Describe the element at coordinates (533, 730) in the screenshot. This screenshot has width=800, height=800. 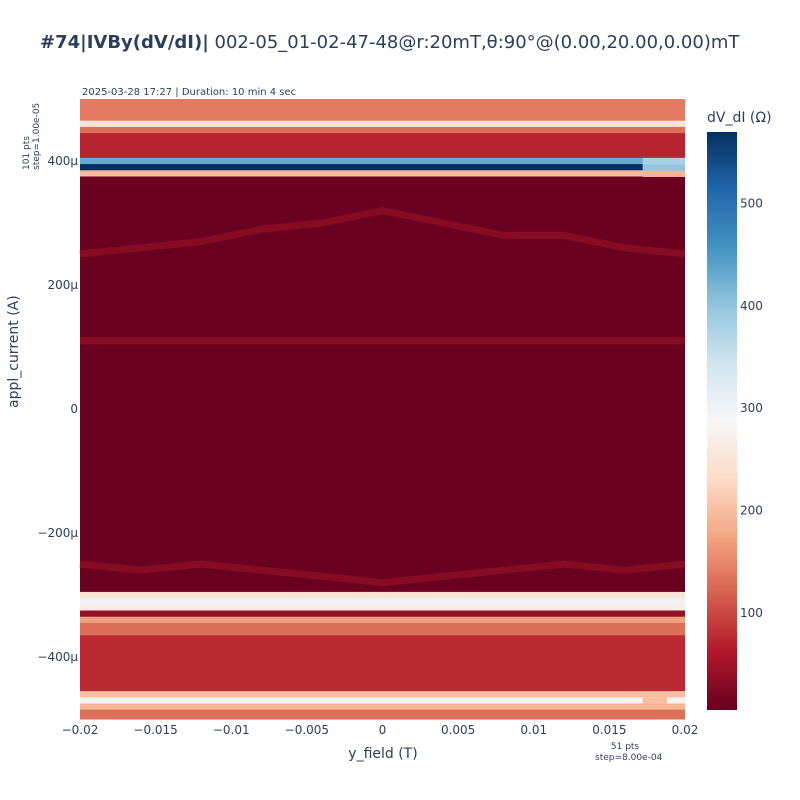
I see `x-tick-label: 0.01` at that location.